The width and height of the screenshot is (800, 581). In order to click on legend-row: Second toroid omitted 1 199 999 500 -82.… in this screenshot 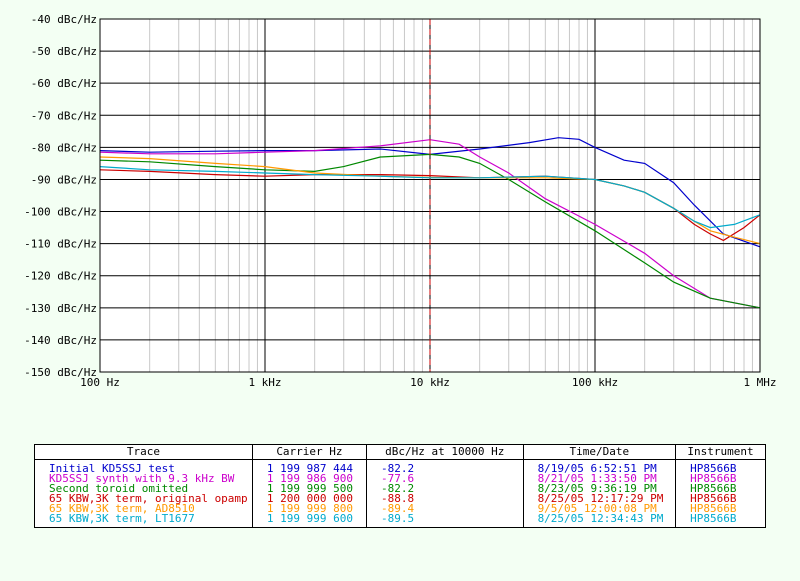, I will do `click(400, 488)`.